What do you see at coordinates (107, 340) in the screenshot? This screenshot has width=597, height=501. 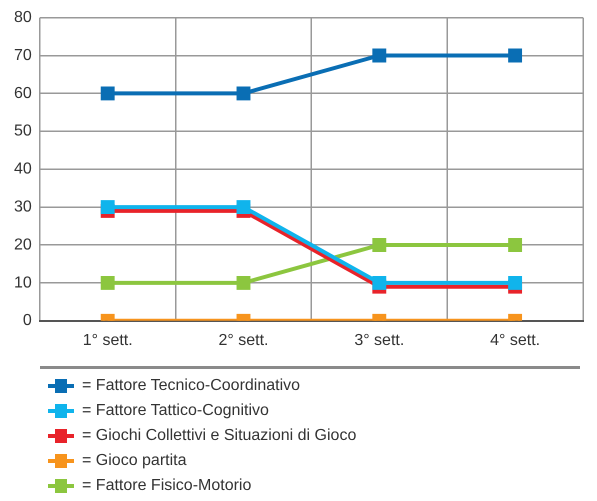 I see `x-tick-label: 1° sett.` at bounding box center [107, 340].